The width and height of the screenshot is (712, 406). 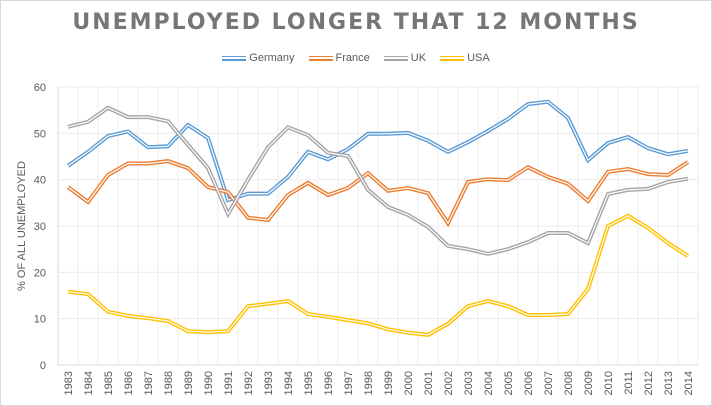 What do you see at coordinates (465, 58) in the screenshot?
I see `legend-item-usa: USA` at bounding box center [465, 58].